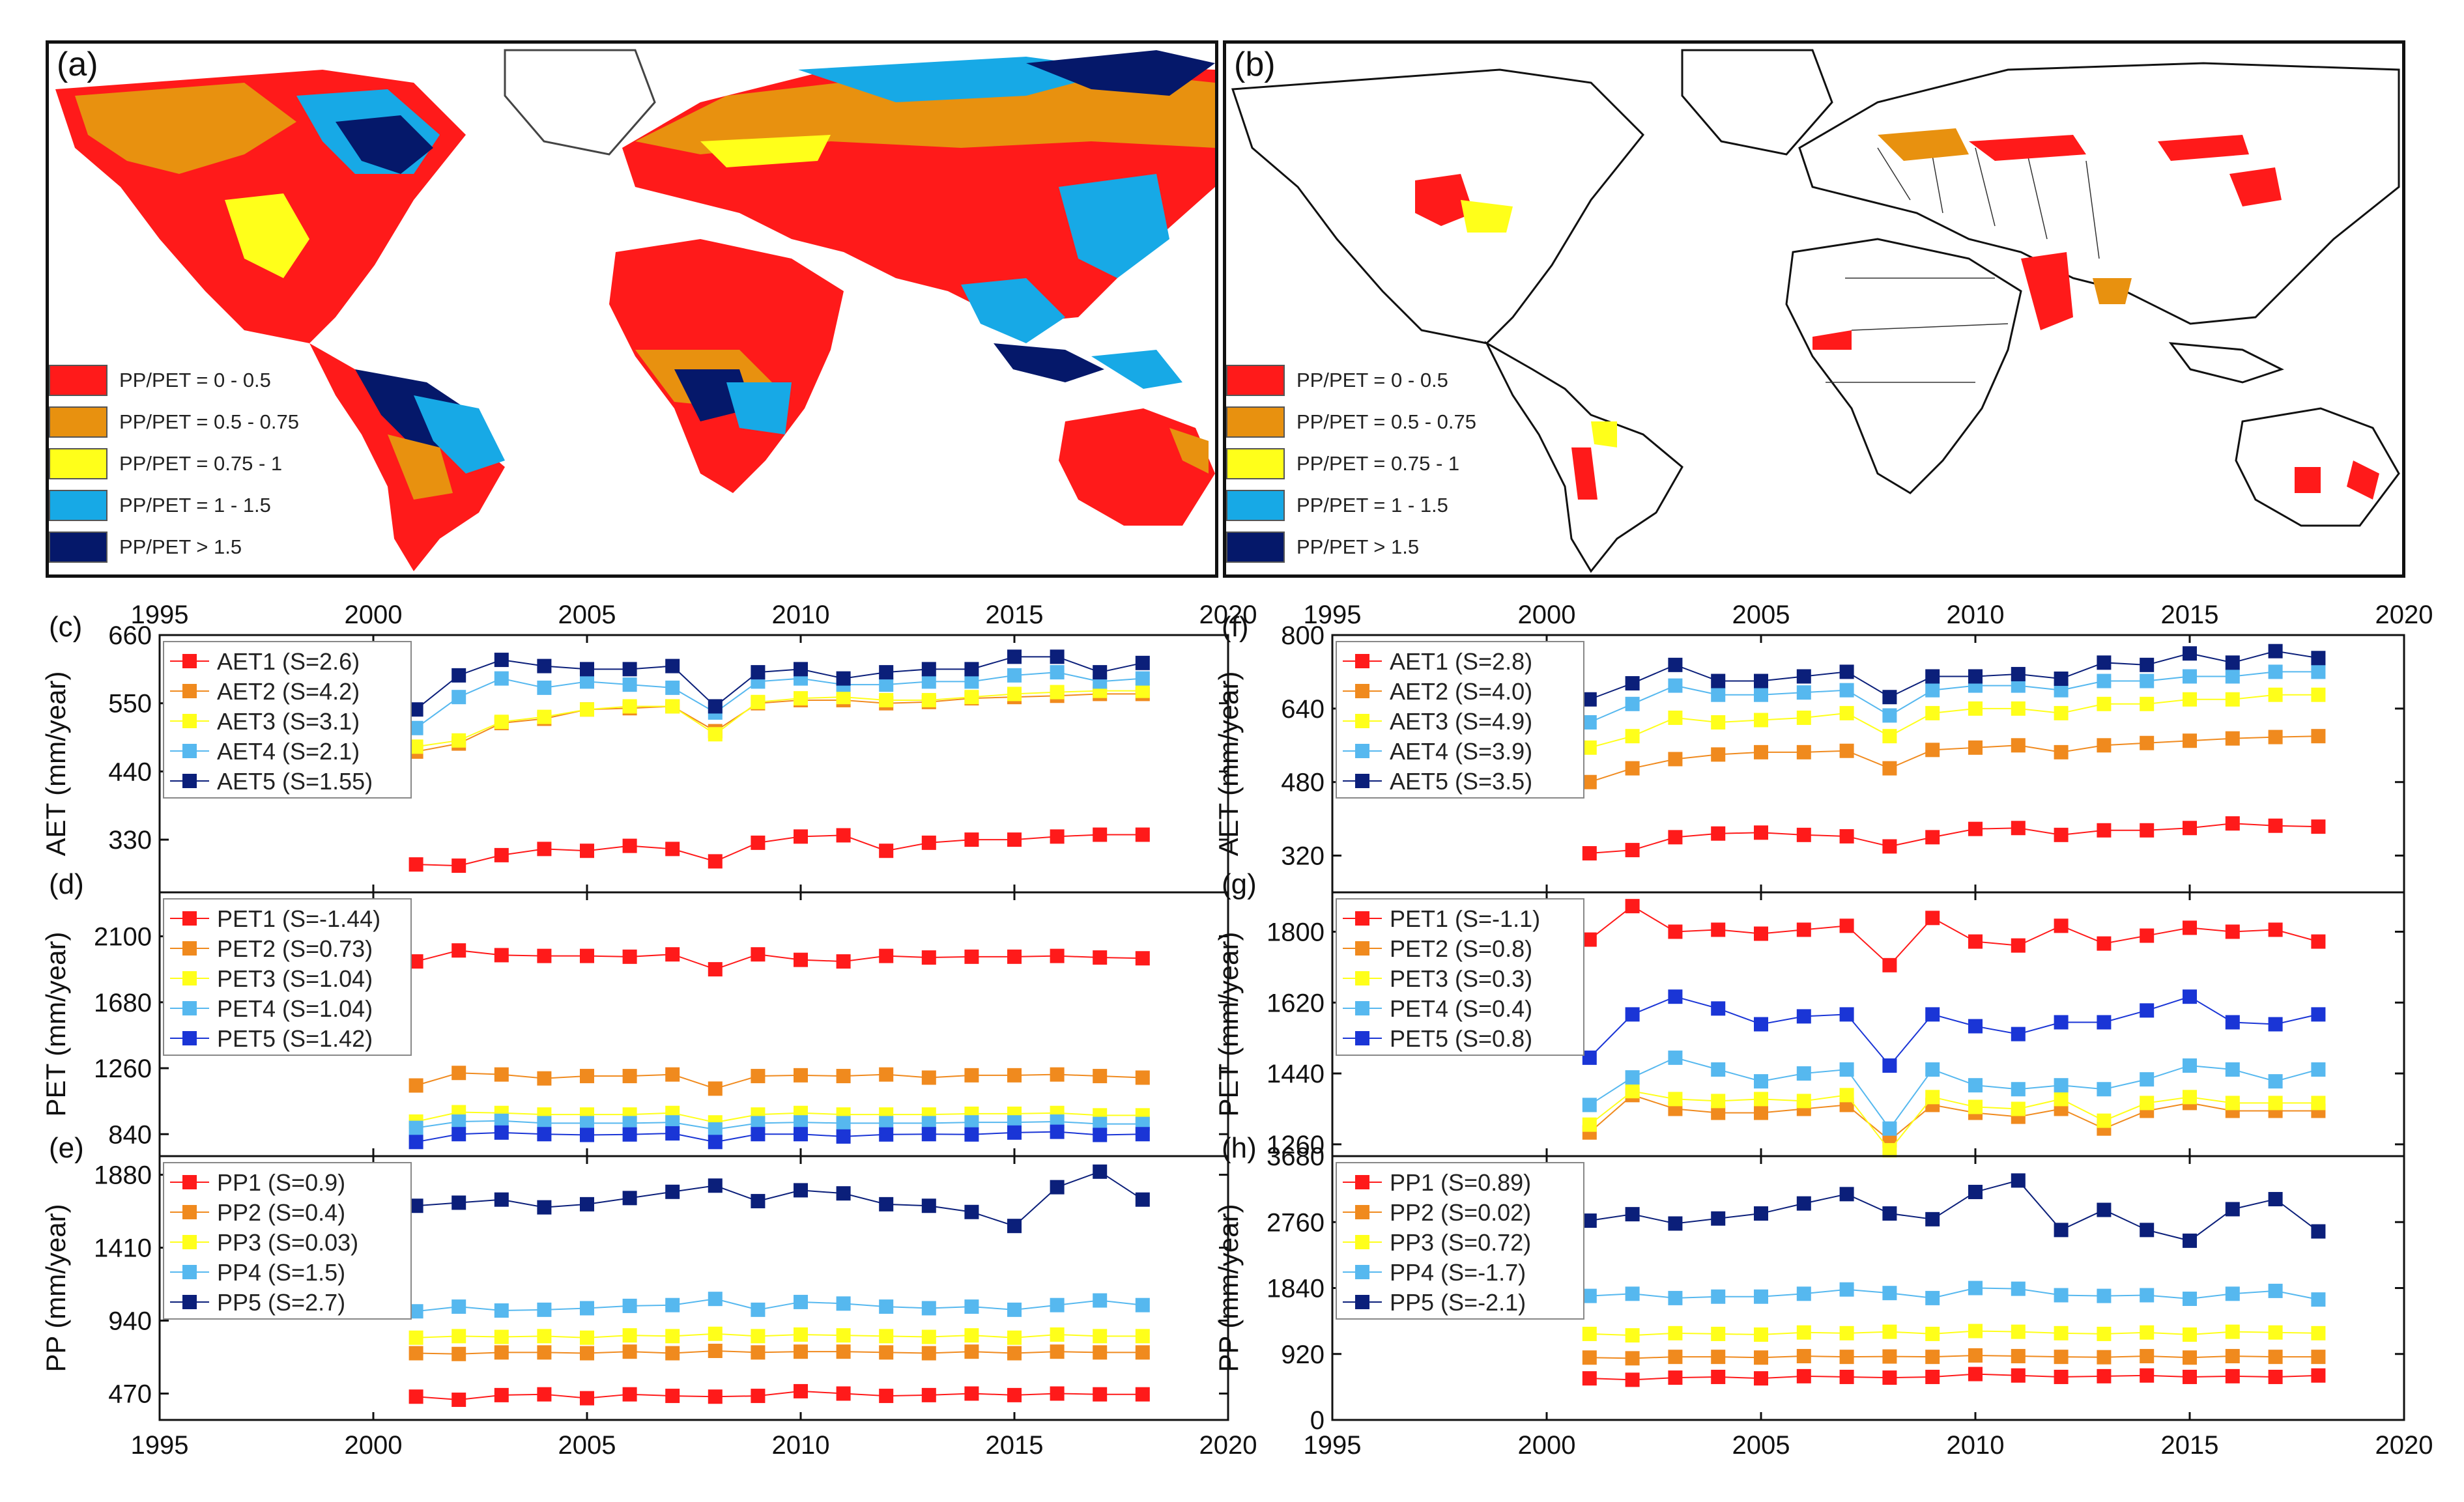 The width and height of the screenshot is (2464, 1502). I want to click on x-tick-label: 1995, so click(160, 1445).